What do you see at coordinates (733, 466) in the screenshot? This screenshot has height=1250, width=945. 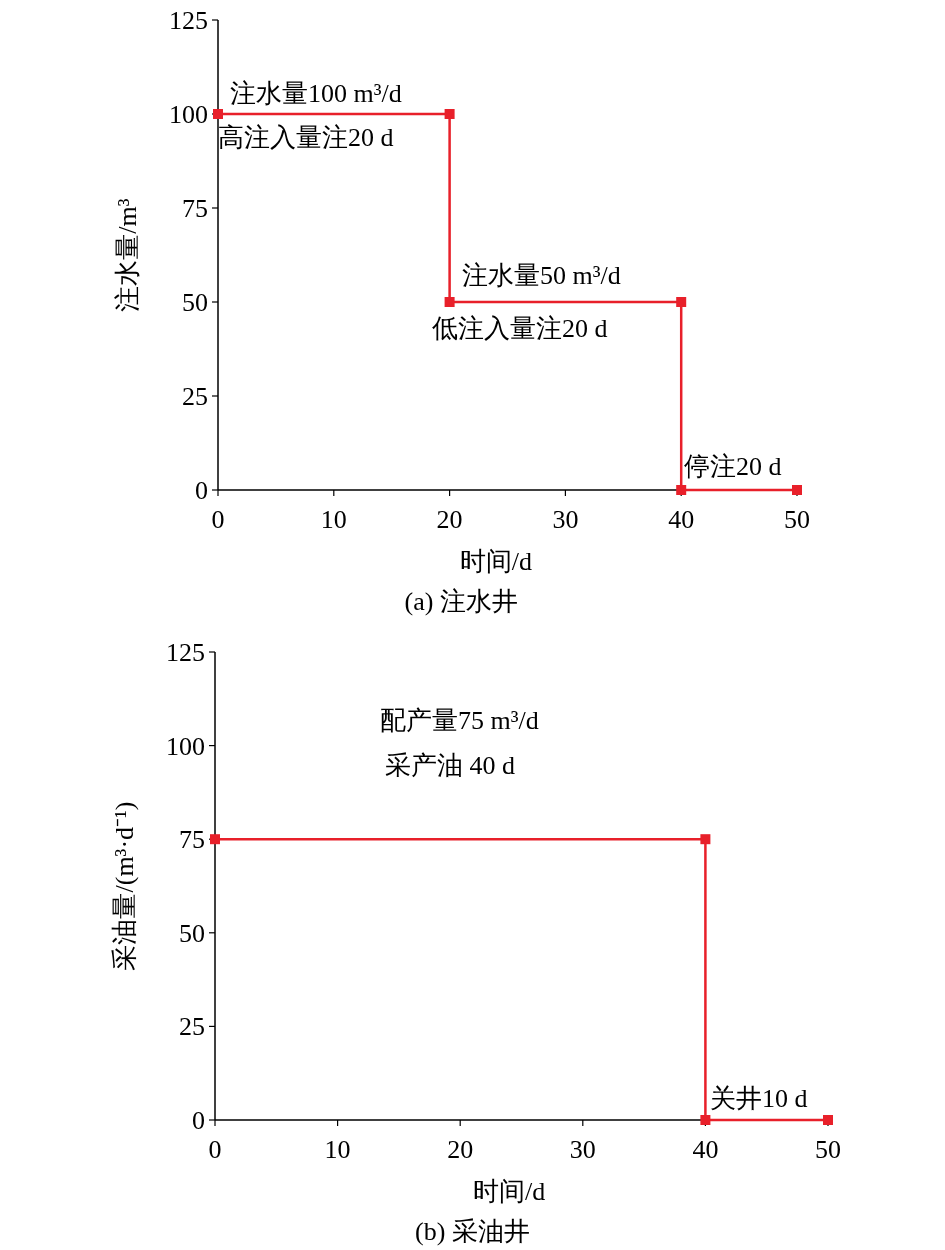 I see `annotation: 停注20 d` at bounding box center [733, 466].